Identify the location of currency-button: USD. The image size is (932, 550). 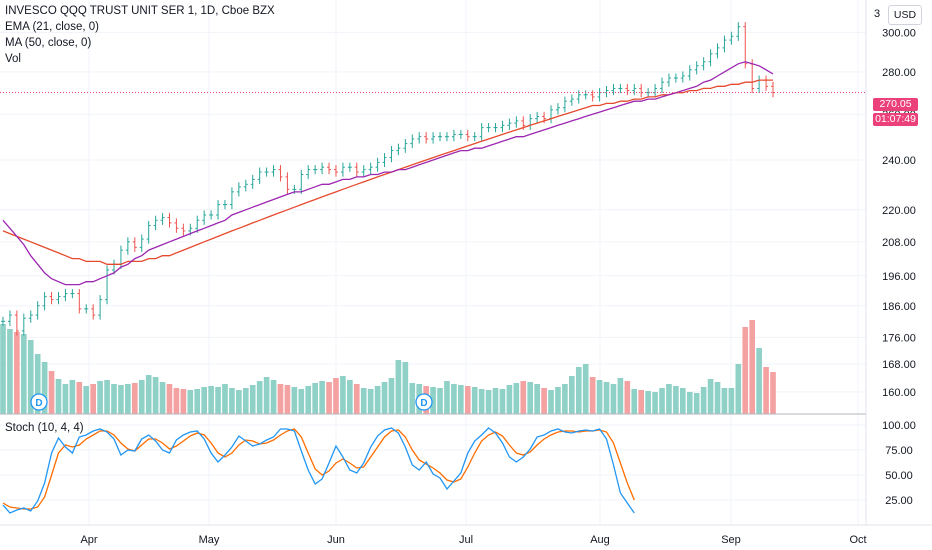
(905, 15).